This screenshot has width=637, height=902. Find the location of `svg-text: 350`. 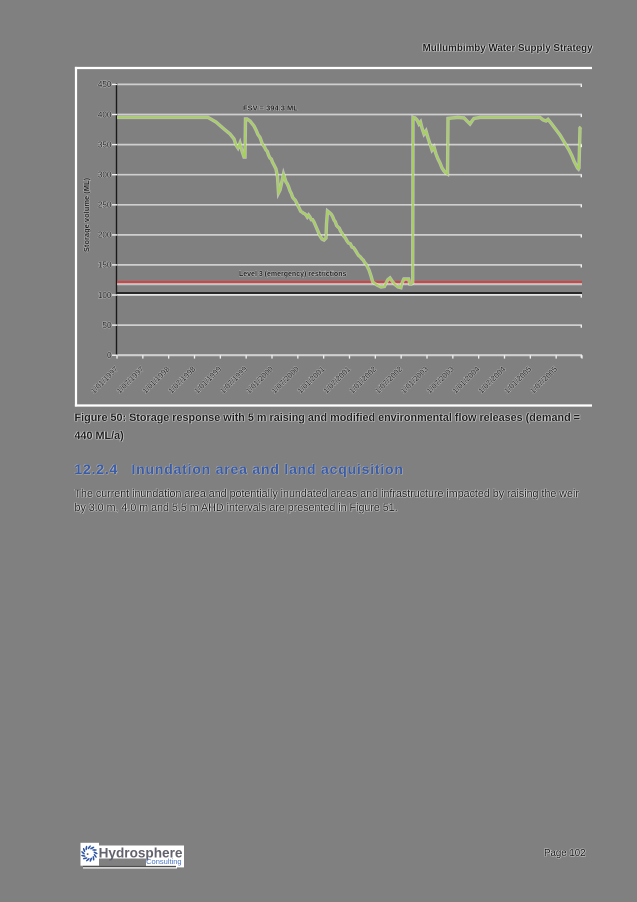

svg-text: 350 is located at coordinates (105, 144).